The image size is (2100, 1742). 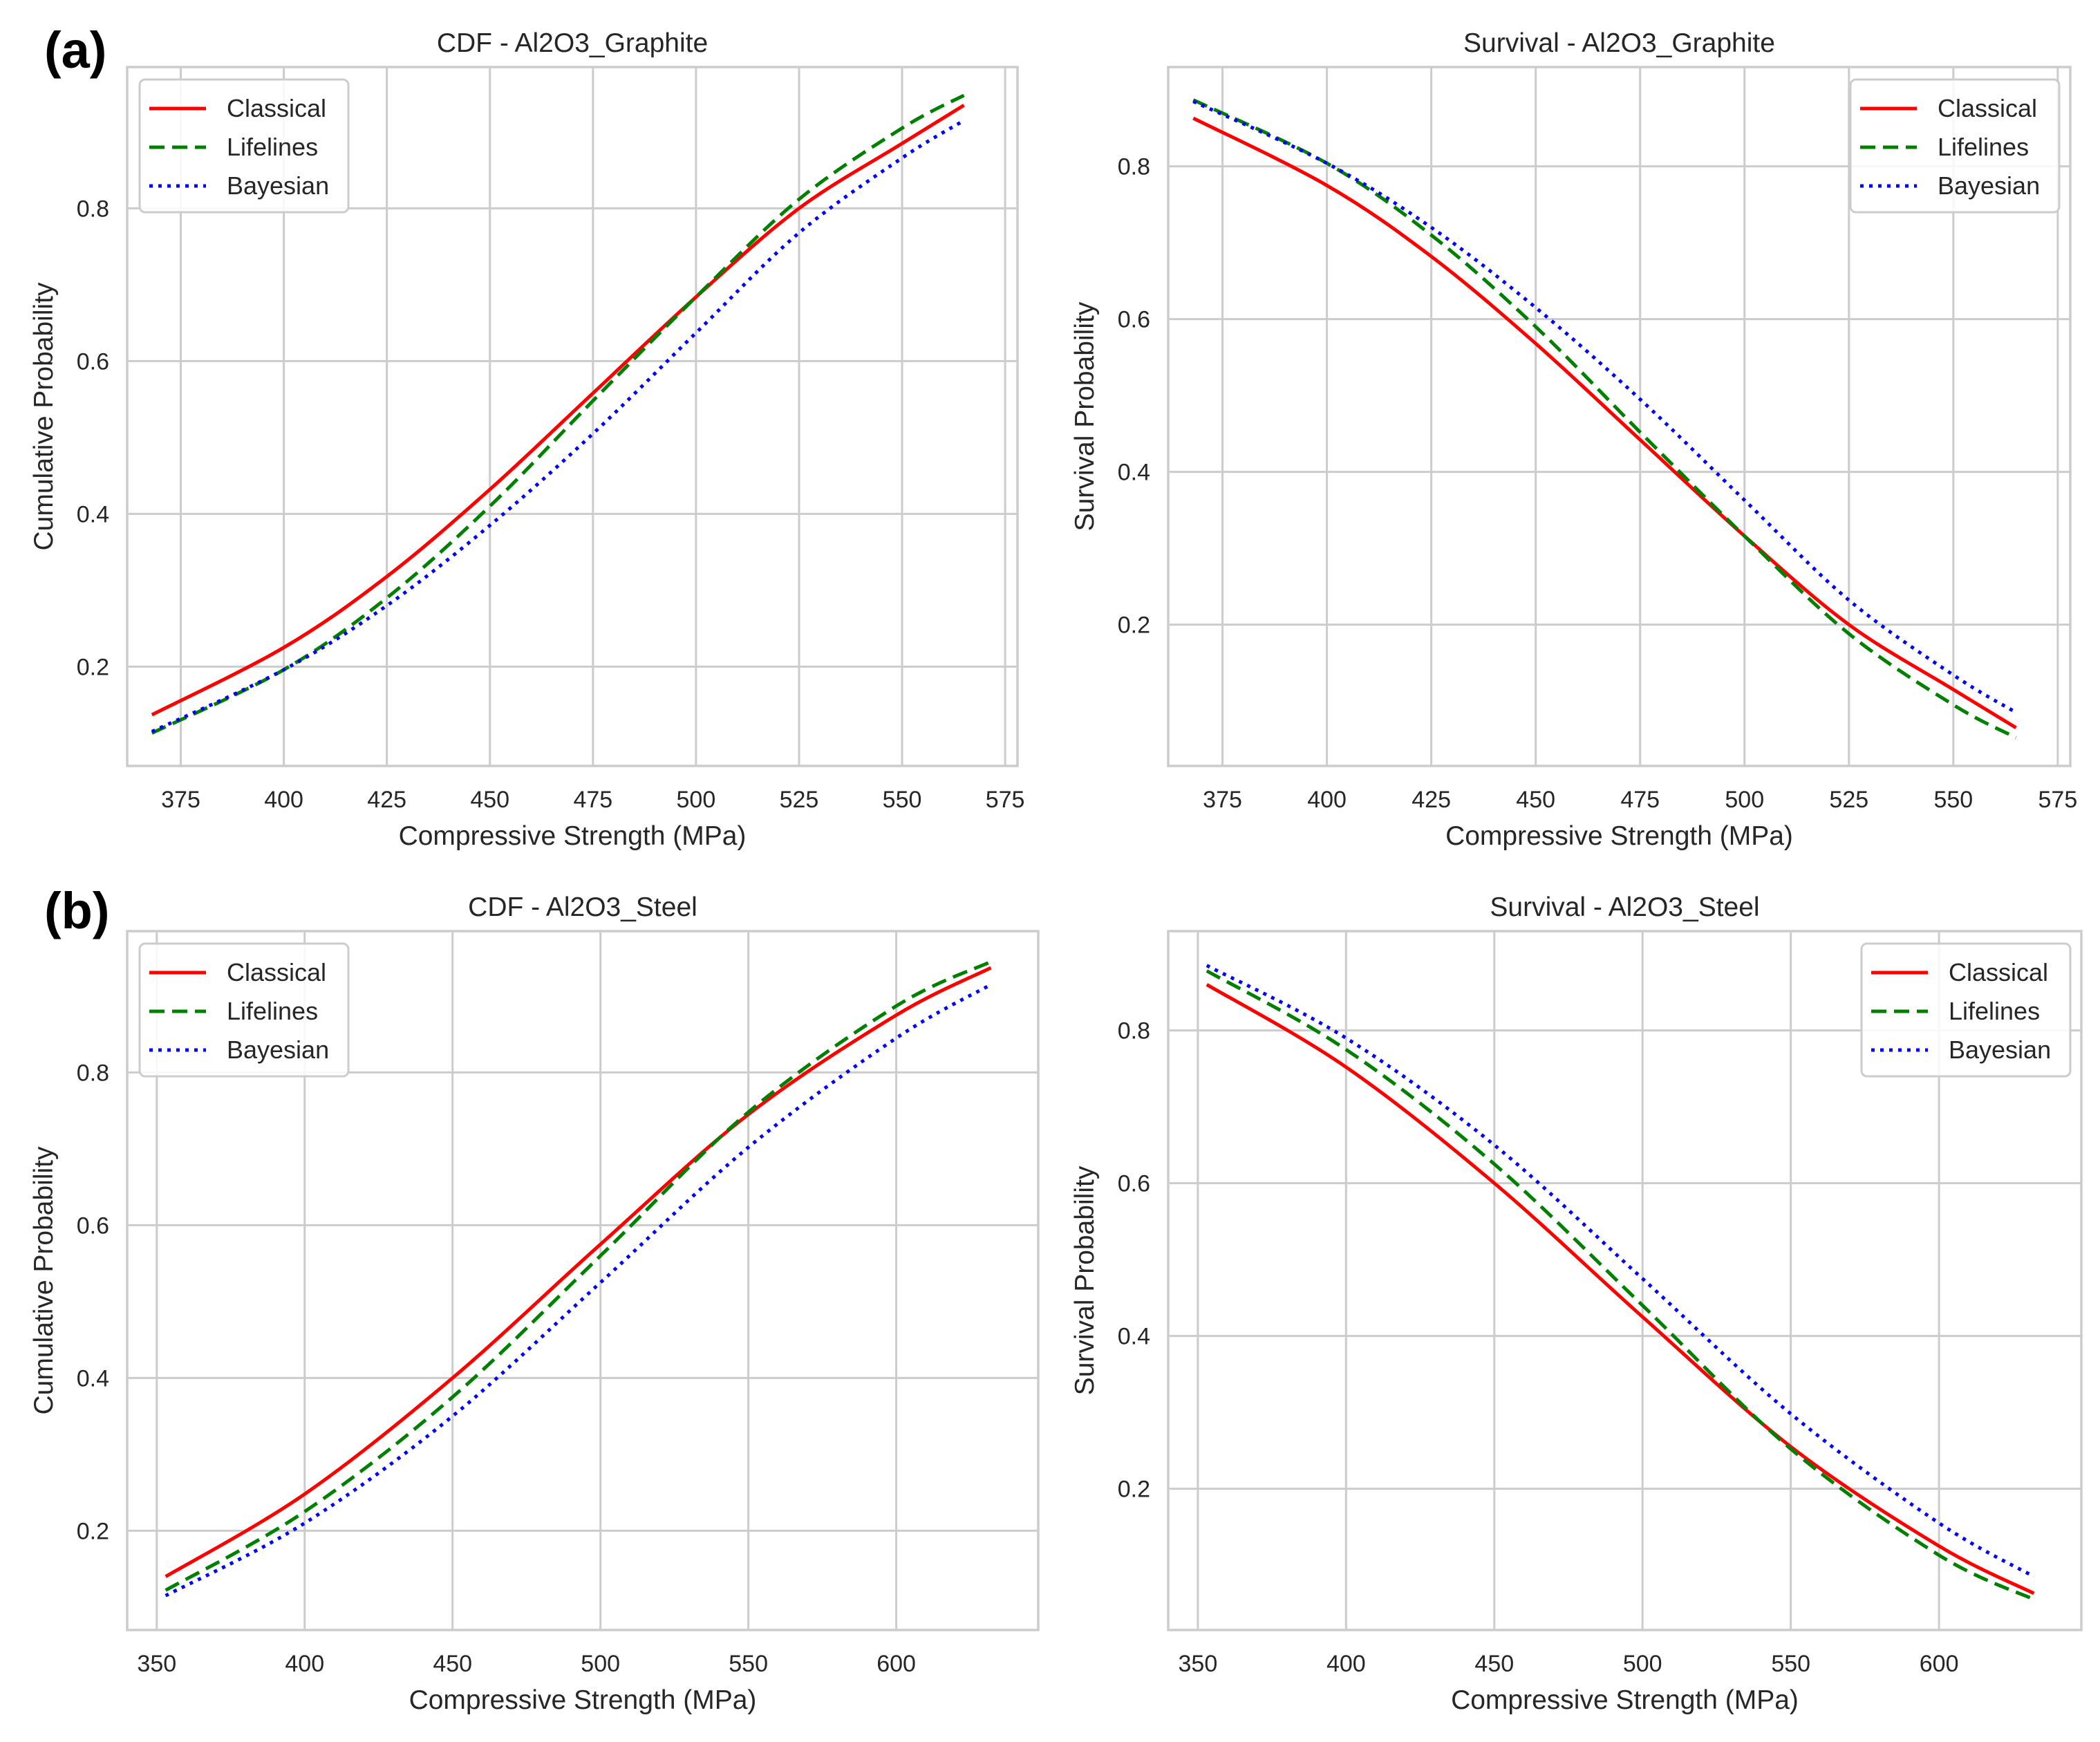 I want to click on chart-title: Survival - Al2O3_Graphite, so click(x=1619, y=43).